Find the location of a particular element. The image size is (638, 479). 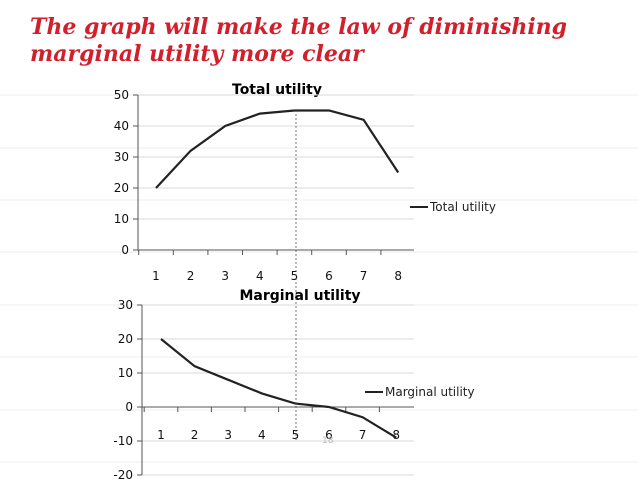

c2-x-tick-label: 2 is located at coordinates (195, 435).